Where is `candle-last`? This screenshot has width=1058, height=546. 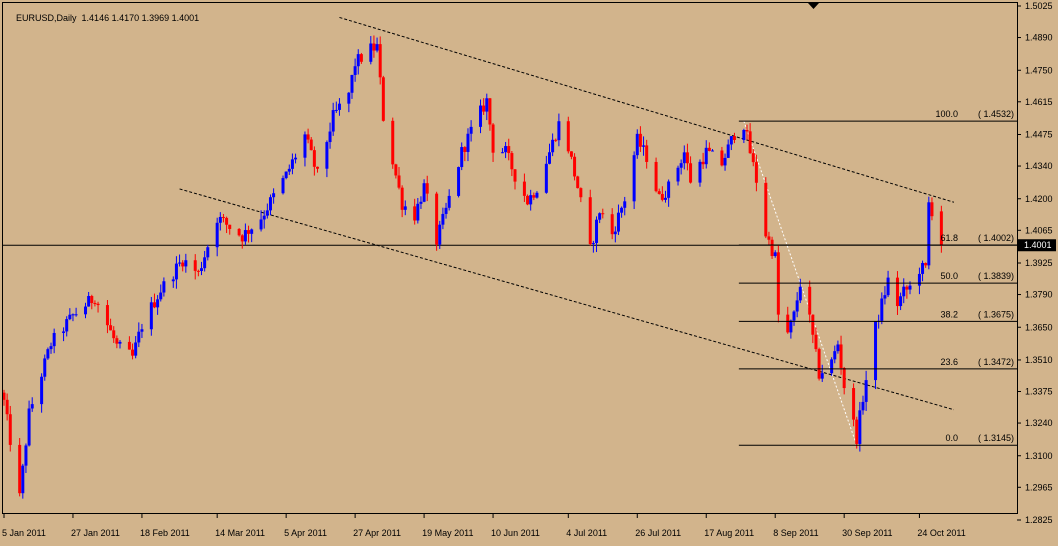
candle-last is located at coordinates (941, 228).